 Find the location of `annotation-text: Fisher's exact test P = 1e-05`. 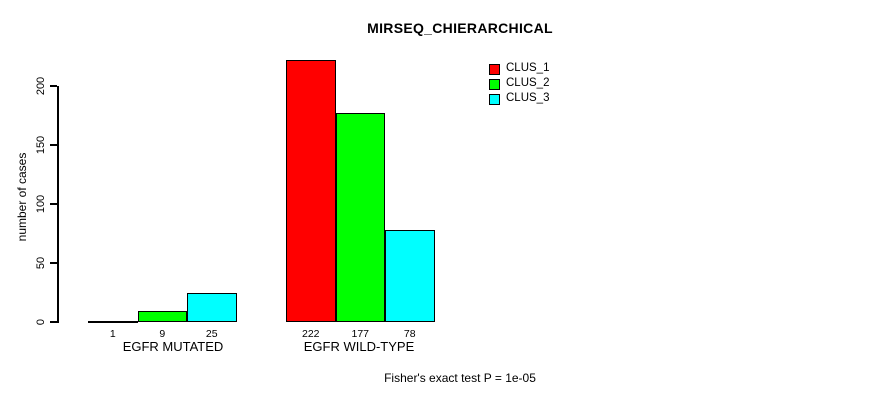

annotation-text: Fisher's exact test P = 1e-05 is located at coordinates (460, 378).